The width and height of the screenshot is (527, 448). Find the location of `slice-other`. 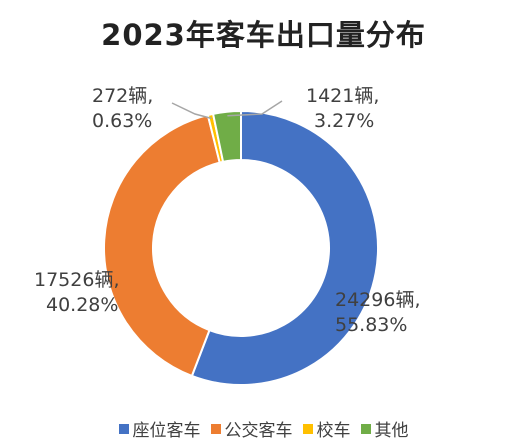

slice-other is located at coordinates (226, 136).